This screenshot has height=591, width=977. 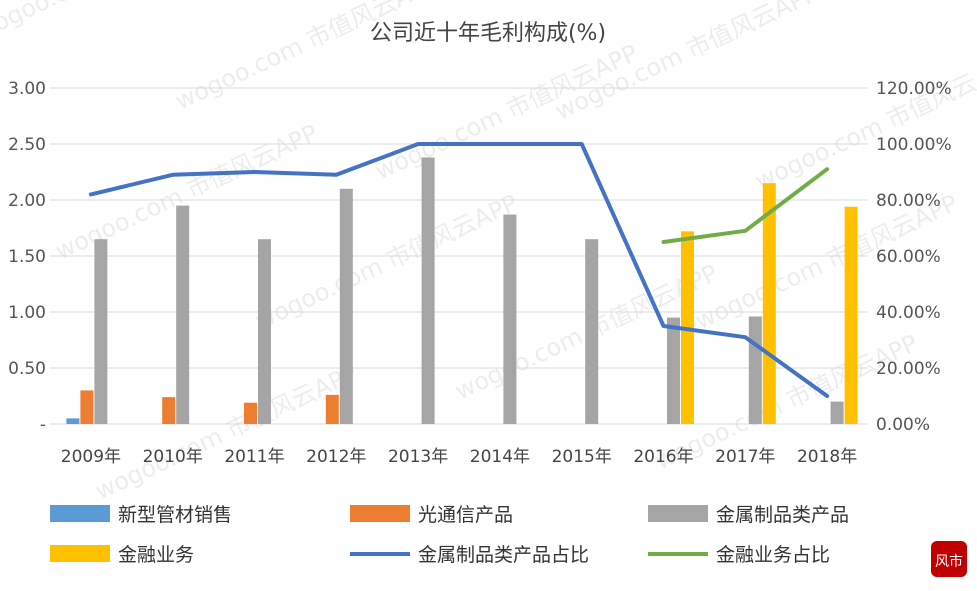 I want to click on x-category-label: 2015年, so click(x=582, y=457).